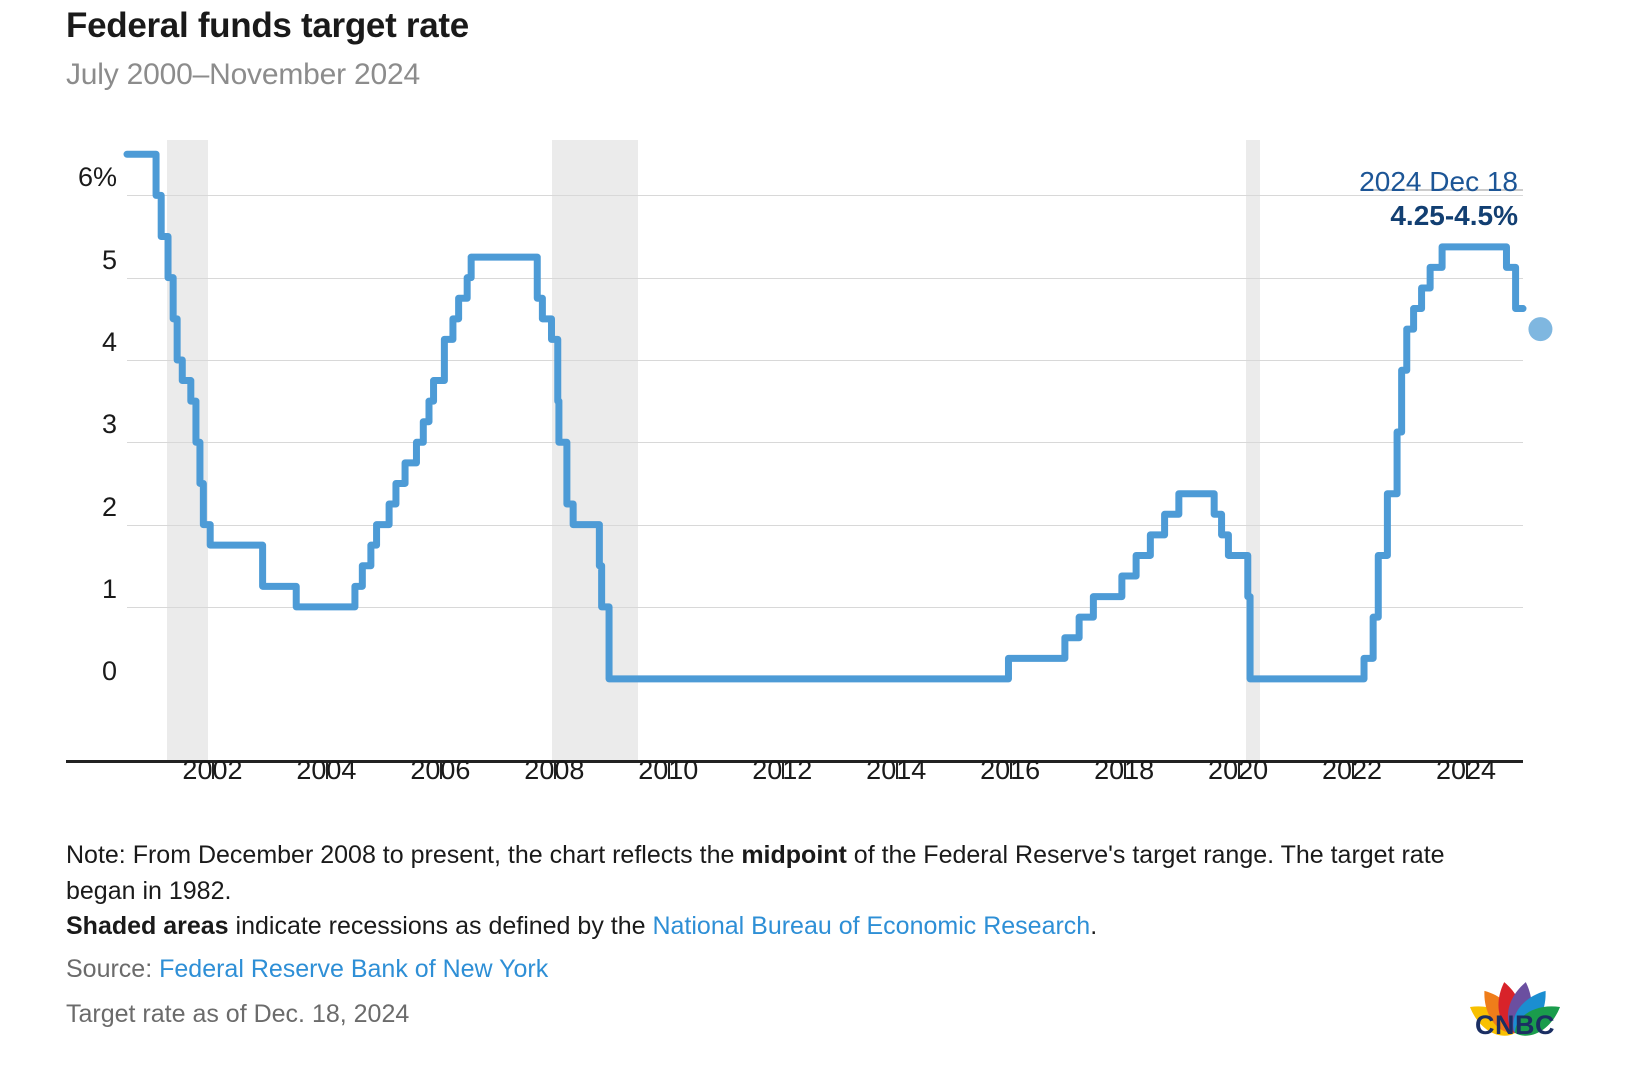 Image resolution: width=1640 pixels, height=1088 pixels. I want to click on x-axis-tick-label: 2016, so click(1010, 770).